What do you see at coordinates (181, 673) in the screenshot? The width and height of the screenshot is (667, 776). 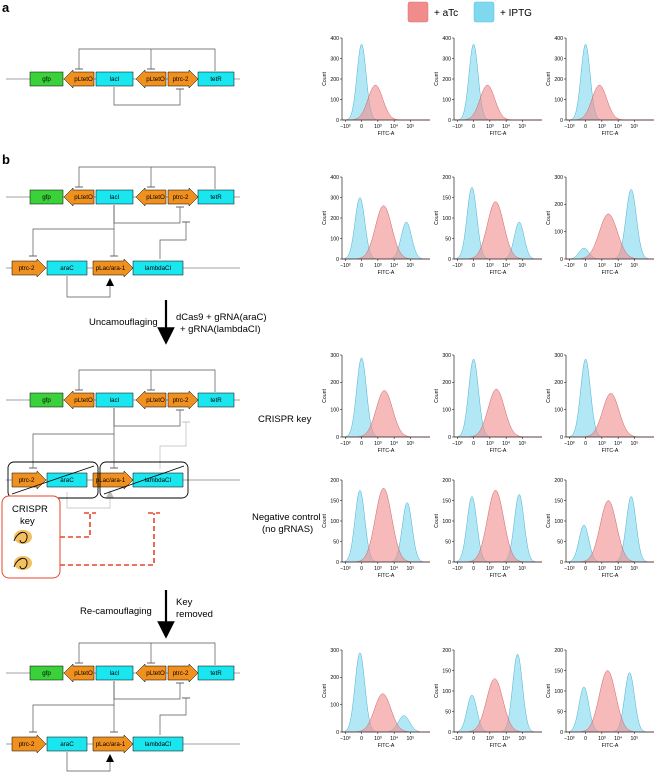 I see `b3-top-ptrc2-label: ptrc-2` at bounding box center [181, 673].